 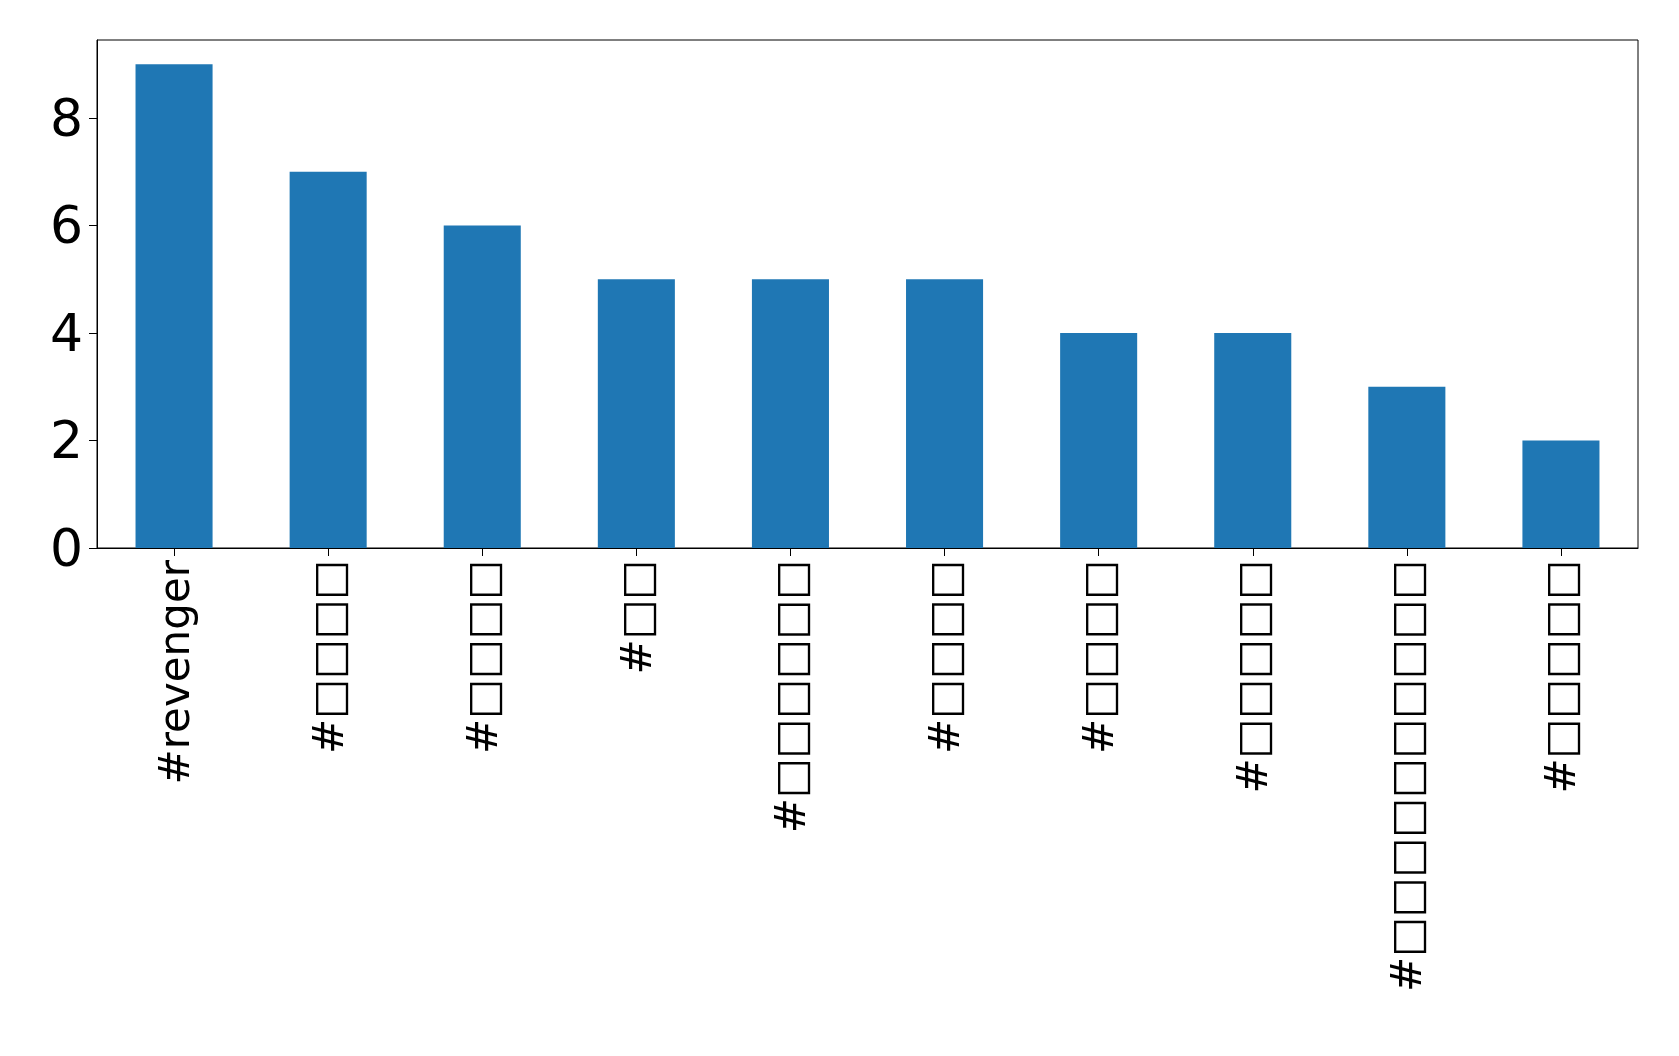 What do you see at coordinates (66, 548) in the screenshot?
I see `y-tick-label: 0` at bounding box center [66, 548].